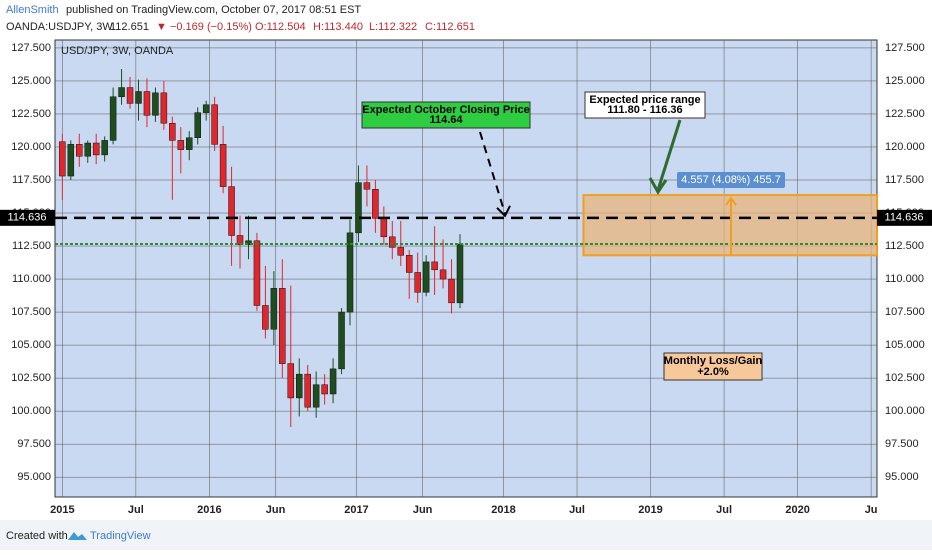 This screenshot has width=932, height=555. I want to click on symbol: OANDA:USDJPY, 3W, so click(59, 27).